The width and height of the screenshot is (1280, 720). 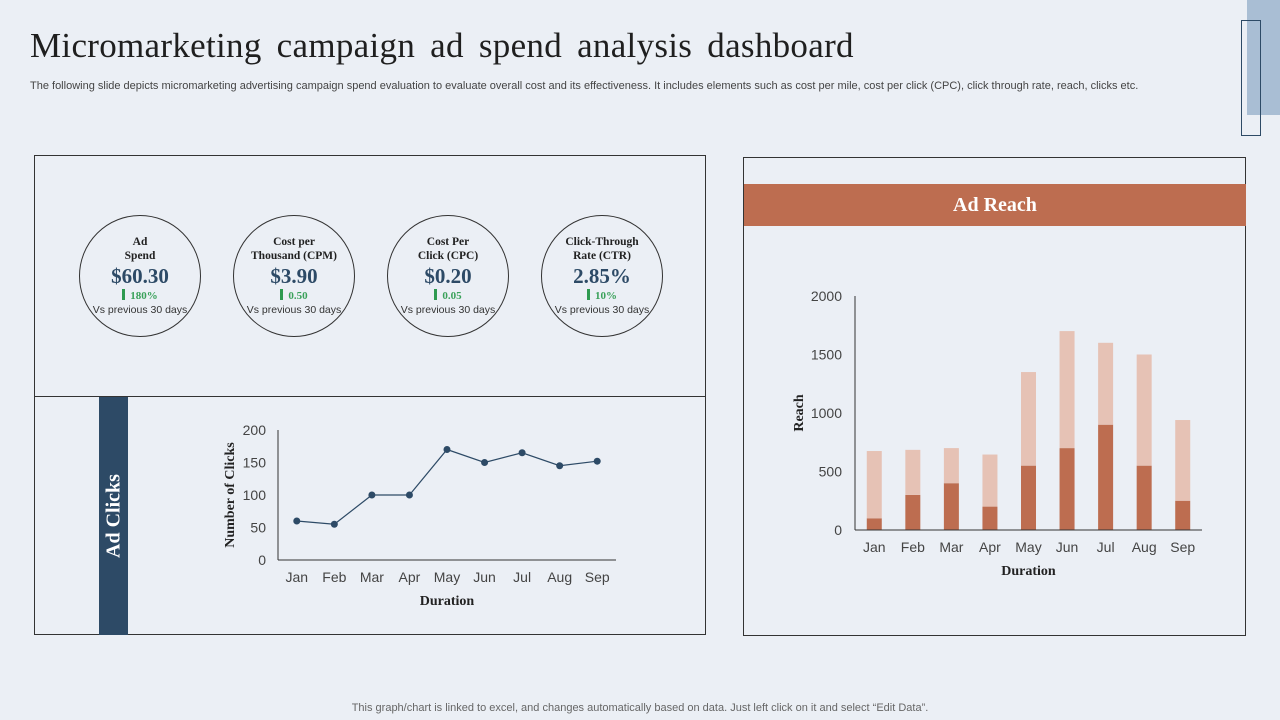 What do you see at coordinates (255, 430) in the screenshot?
I see `y-tick-label: 200` at bounding box center [255, 430].